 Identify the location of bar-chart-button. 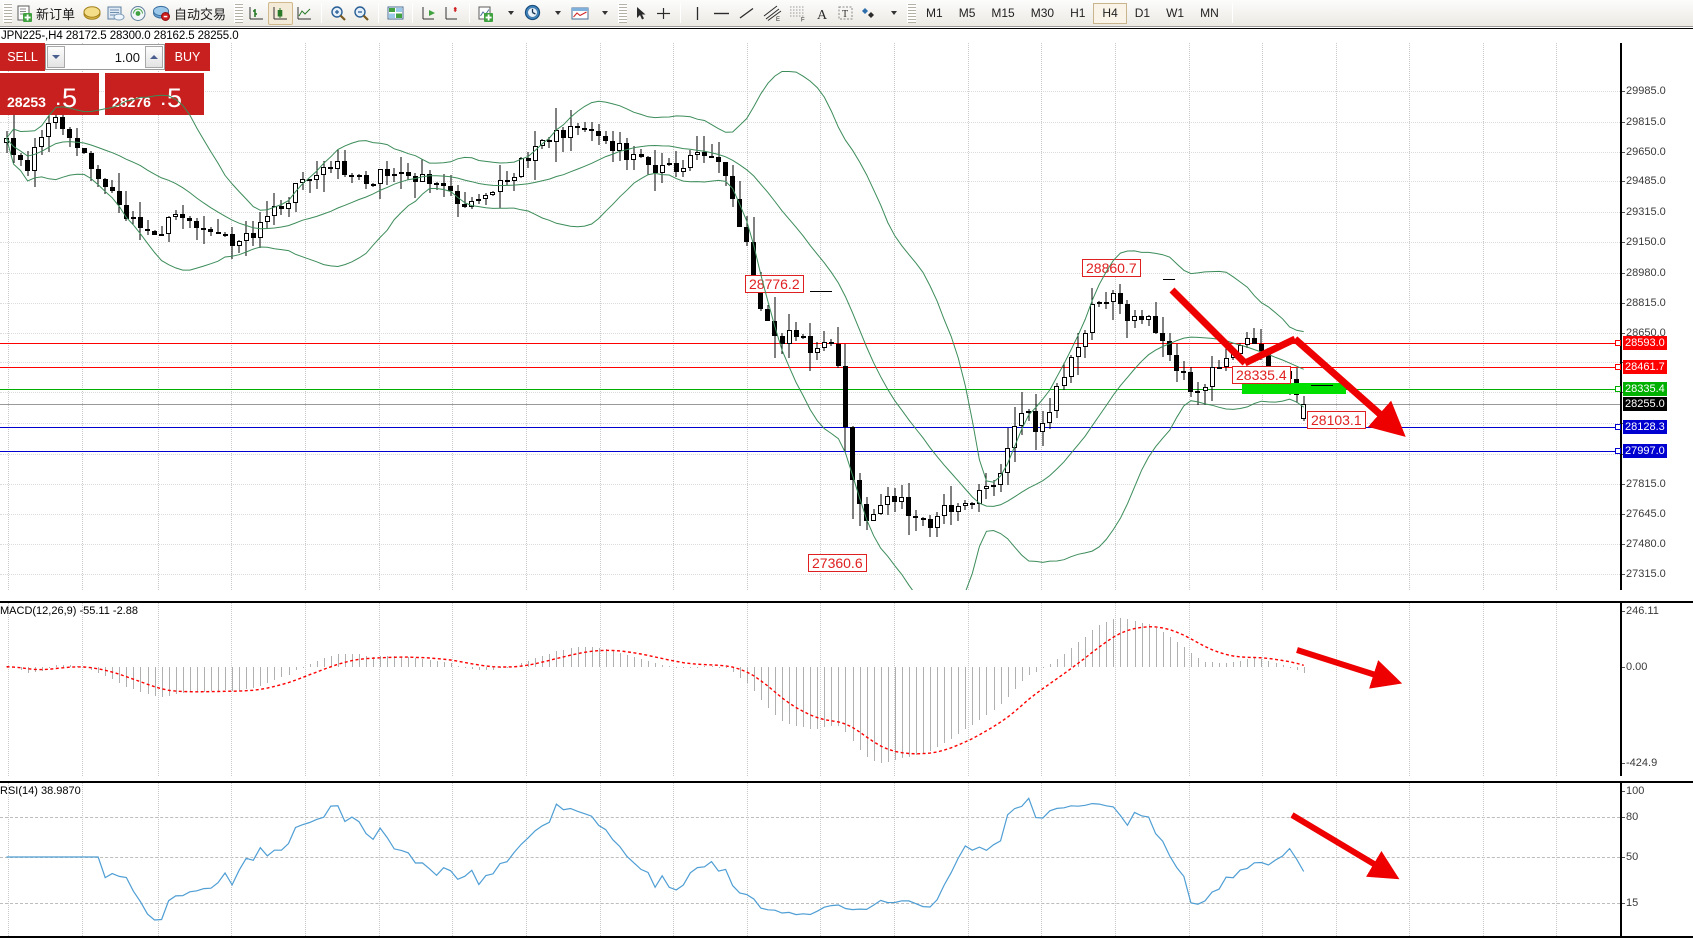
(256, 13).